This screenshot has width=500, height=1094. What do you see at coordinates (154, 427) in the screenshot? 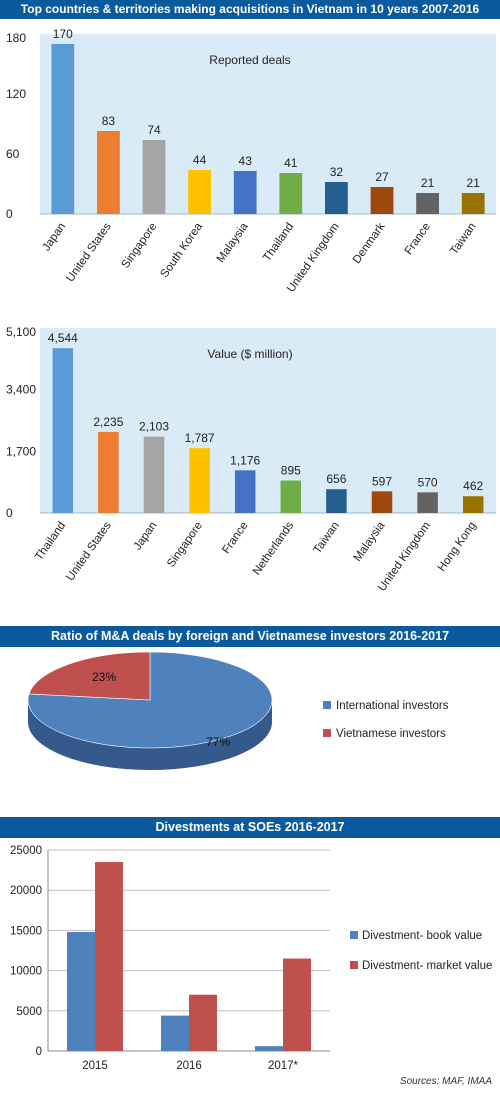
I see `value-label-japan: 2,103` at bounding box center [154, 427].